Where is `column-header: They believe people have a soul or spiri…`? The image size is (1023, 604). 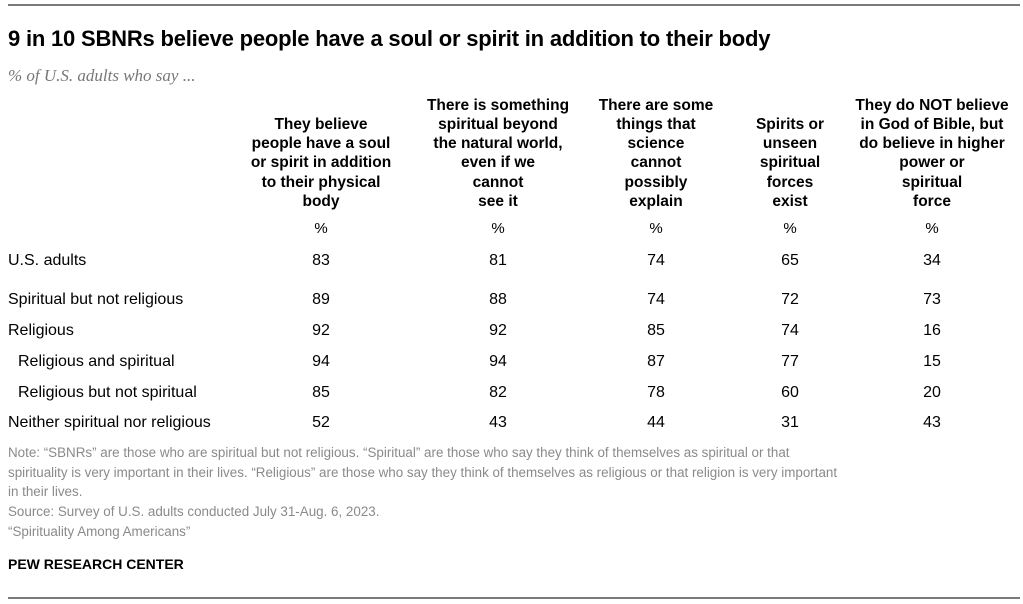 column-header: They believe people have a soul or spiri… is located at coordinates (321, 162).